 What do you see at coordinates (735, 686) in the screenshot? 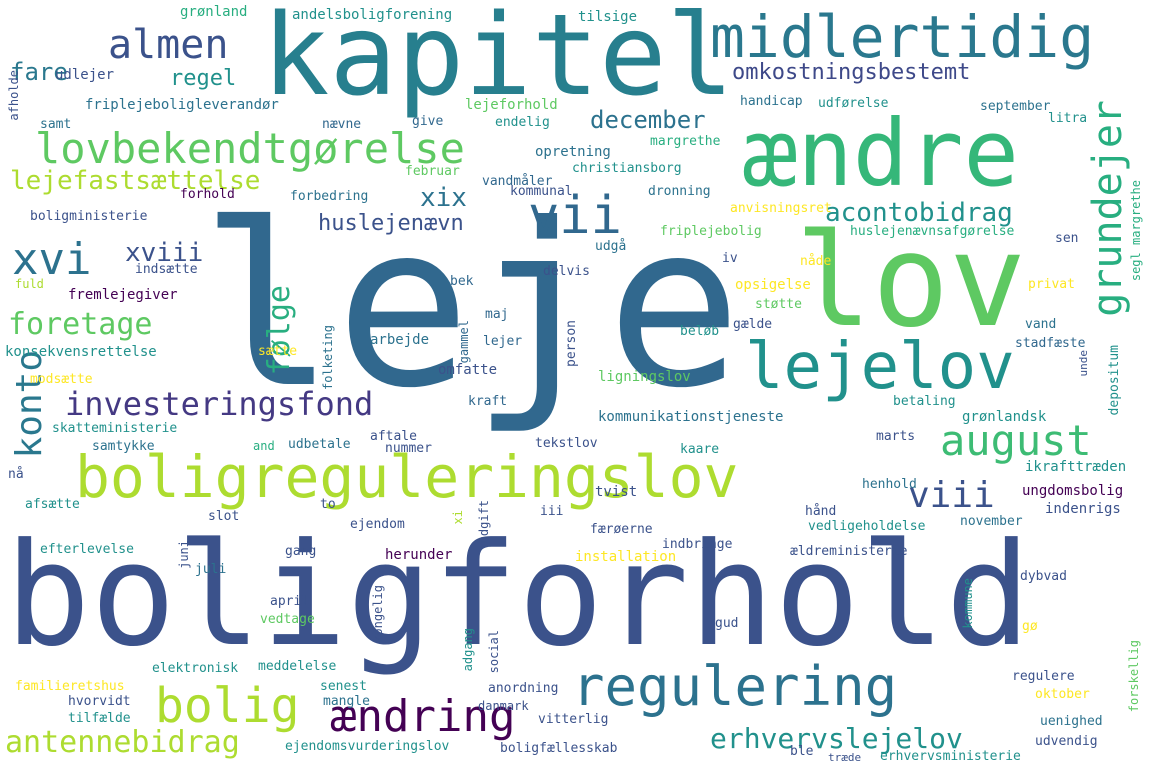
I see `cloud-word: regulering` at bounding box center [735, 686].